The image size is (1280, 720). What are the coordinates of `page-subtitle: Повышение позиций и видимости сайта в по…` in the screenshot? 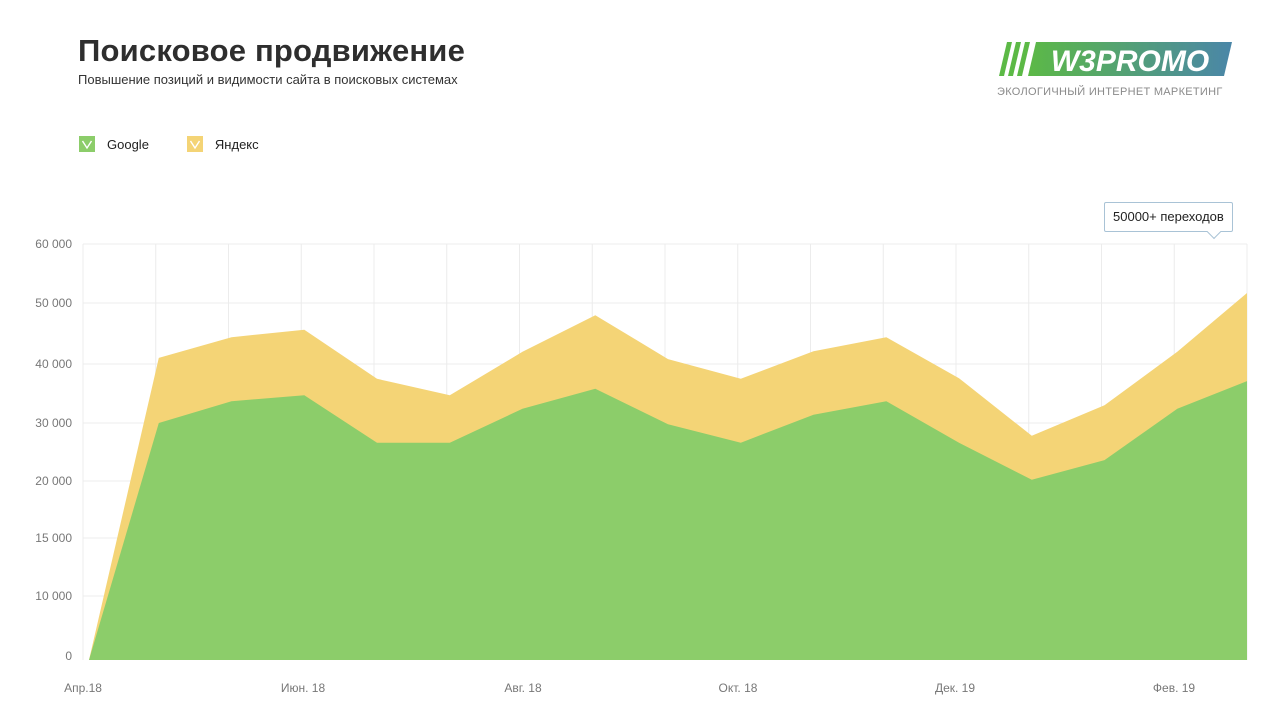 It's located at (268, 79).